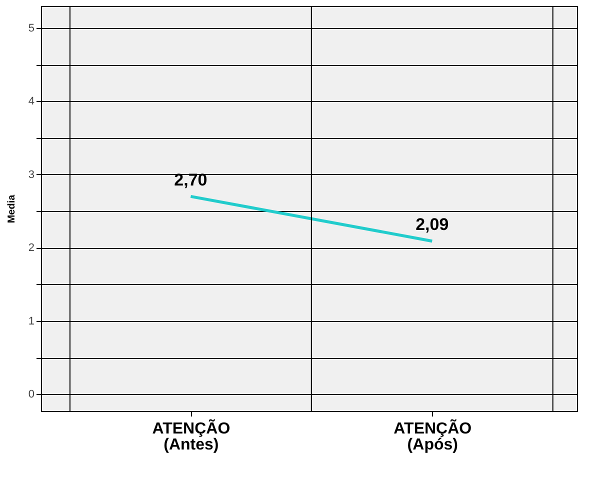 The width and height of the screenshot is (594, 486). I want to click on y-tick-label: 0, so click(31, 394).